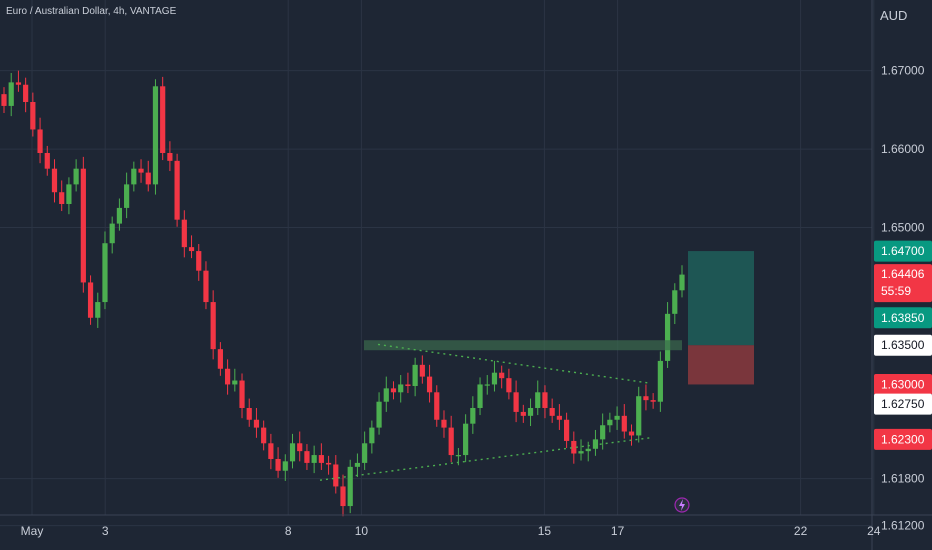 The image size is (932, 550). What do you see at coordinates (721, 298) in the screenshot?
I see `position-target-zone` at bounding box center [721, 298].